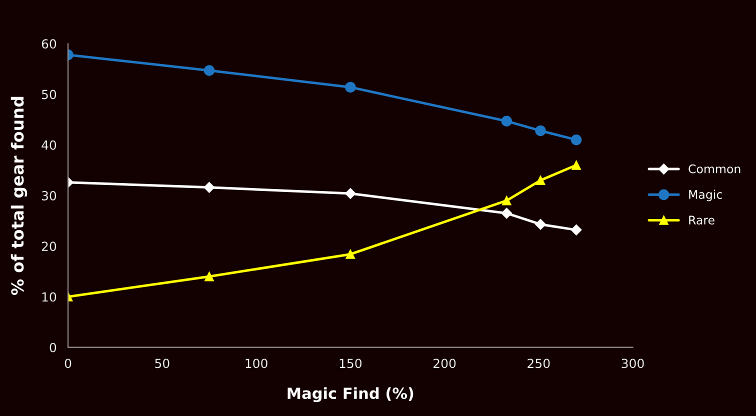 The image size is (756, 416). I want to click on legend-label: Common, so click(714, 169).